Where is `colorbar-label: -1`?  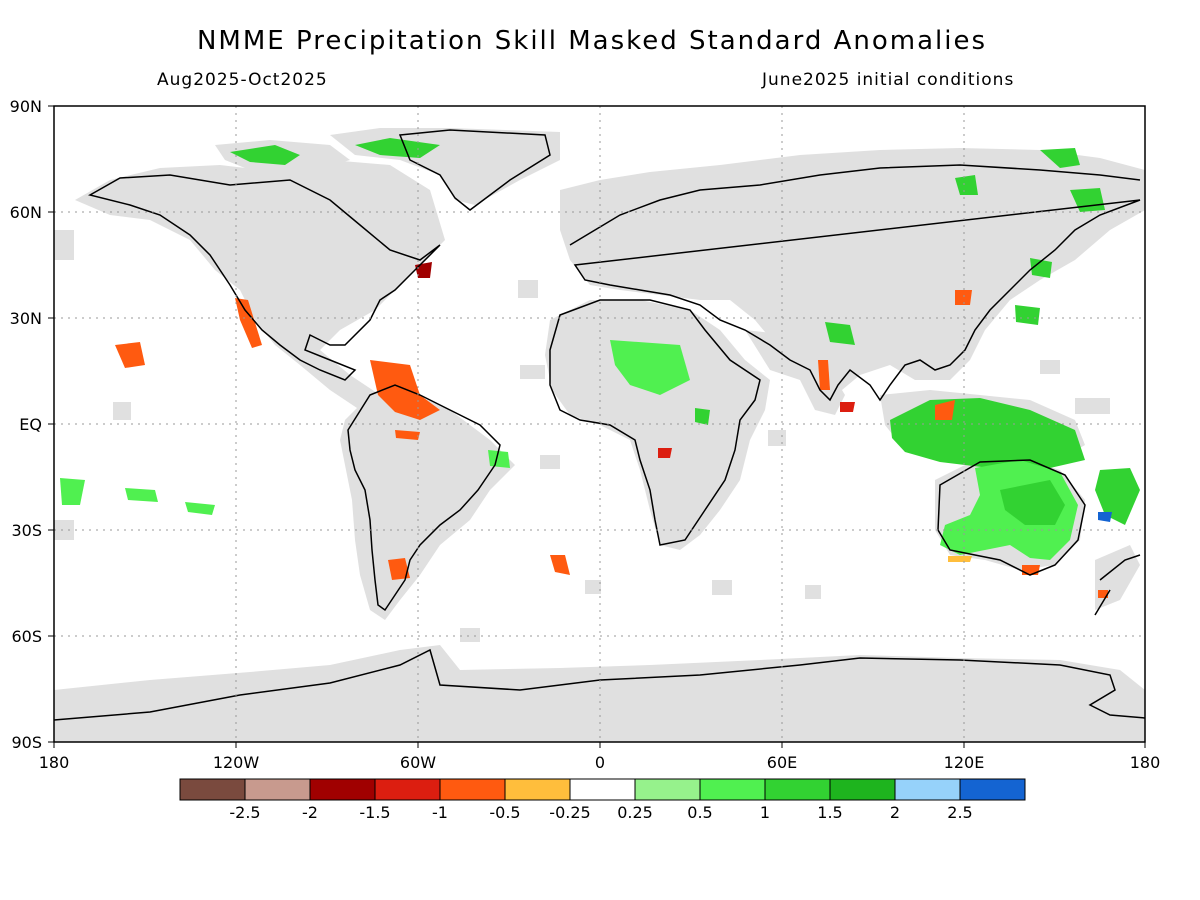 colorbar-label: -1 is located at coordinates (440, 812).